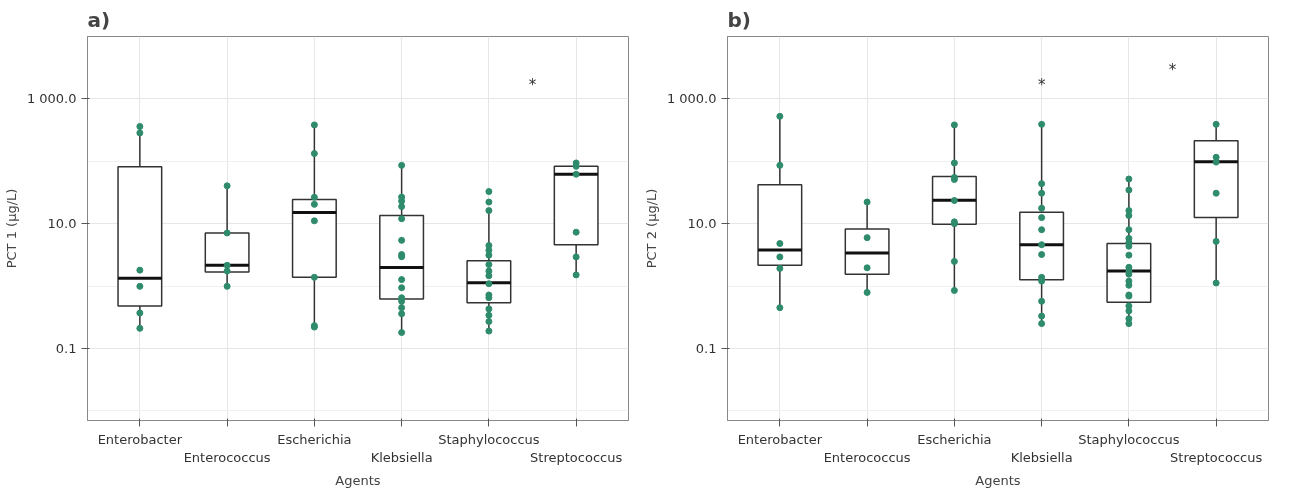 The image size is (1289, 496). Describe the element at coordinates (651, 228) in the screenshot. I see `y-axis-title: PCT 2 (µg/L)` at that location.